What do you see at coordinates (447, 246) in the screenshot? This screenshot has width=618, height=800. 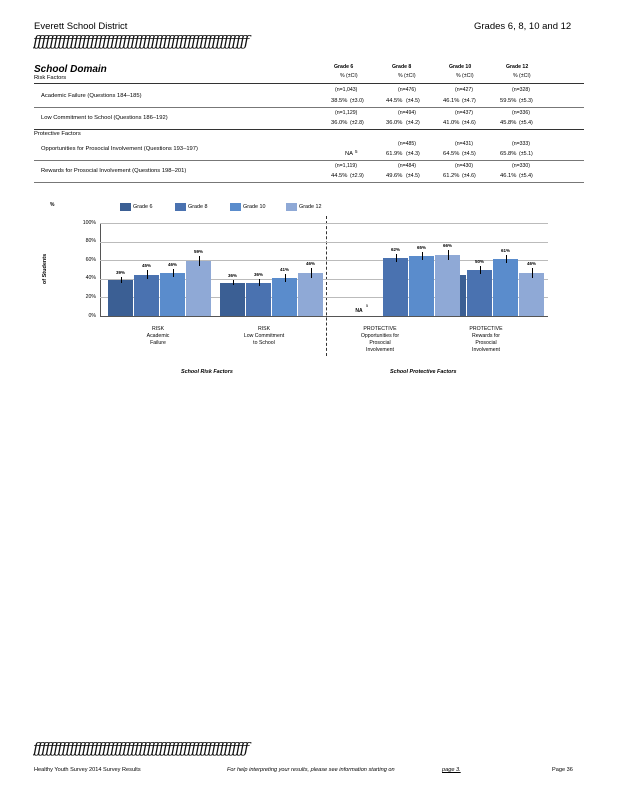 I see `bar-value-label: 66%` at bounding box center [447, 246].